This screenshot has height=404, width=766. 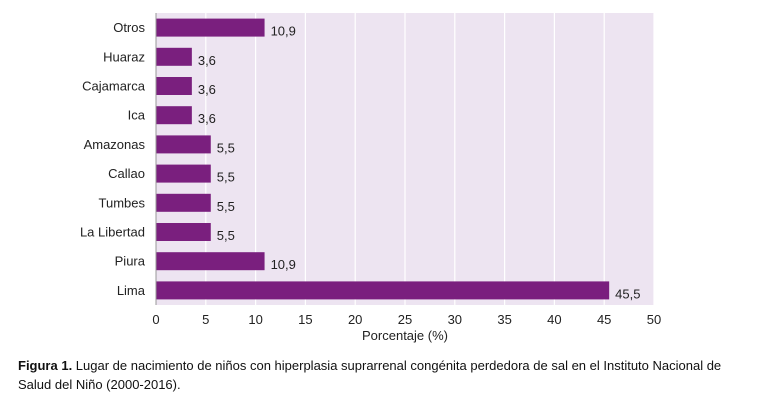 What do you see at coordinates (155, 319) in the screenshot?
I see `x-tick-label: 0` at bounding box center [155, 319].